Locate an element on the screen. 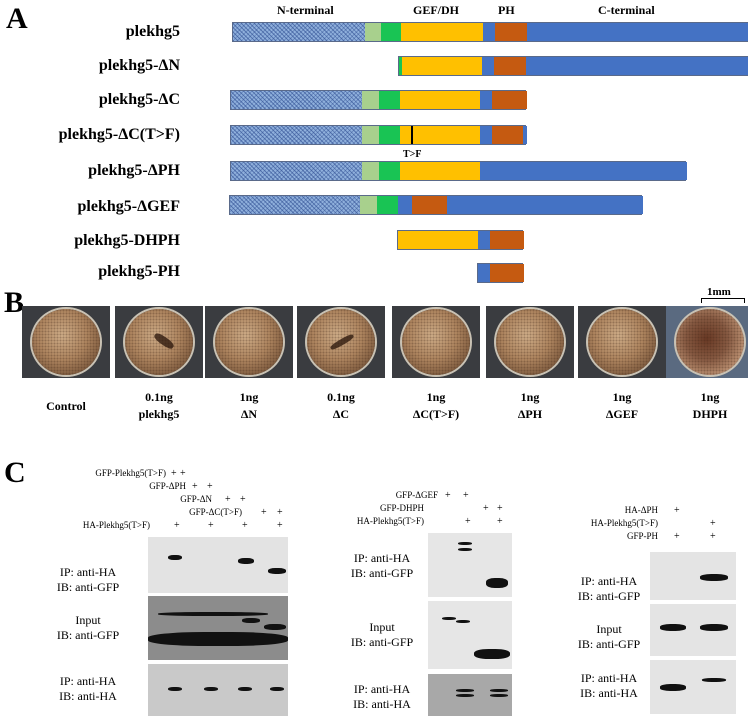  gef-dh-label: GEF/DH is located at coordinates (436, 10).